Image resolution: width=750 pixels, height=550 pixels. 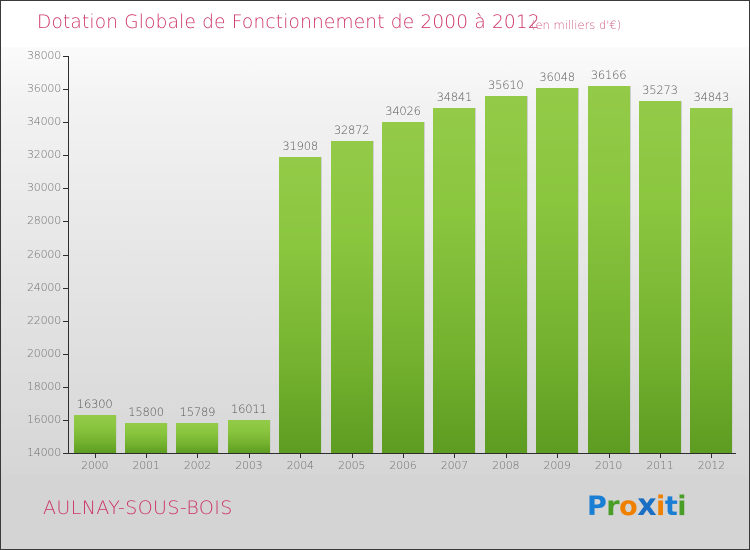 What do you see at coordinates (138, 508) in the screenshot?
I see `commune-name: AULNAY-SOUS-BOIS` at bounding box center [138, 508].